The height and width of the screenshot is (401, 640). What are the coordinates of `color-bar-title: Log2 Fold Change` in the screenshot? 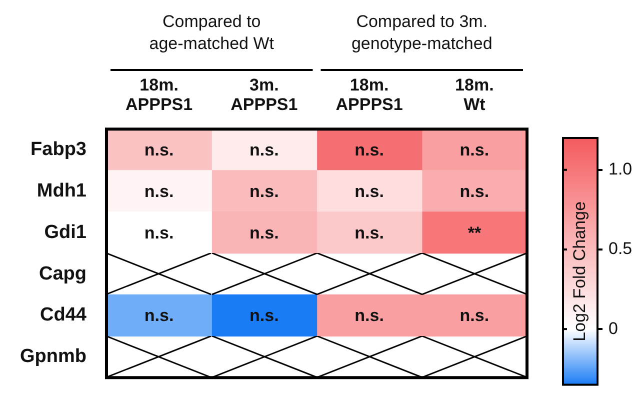 It's located at (579, 271).